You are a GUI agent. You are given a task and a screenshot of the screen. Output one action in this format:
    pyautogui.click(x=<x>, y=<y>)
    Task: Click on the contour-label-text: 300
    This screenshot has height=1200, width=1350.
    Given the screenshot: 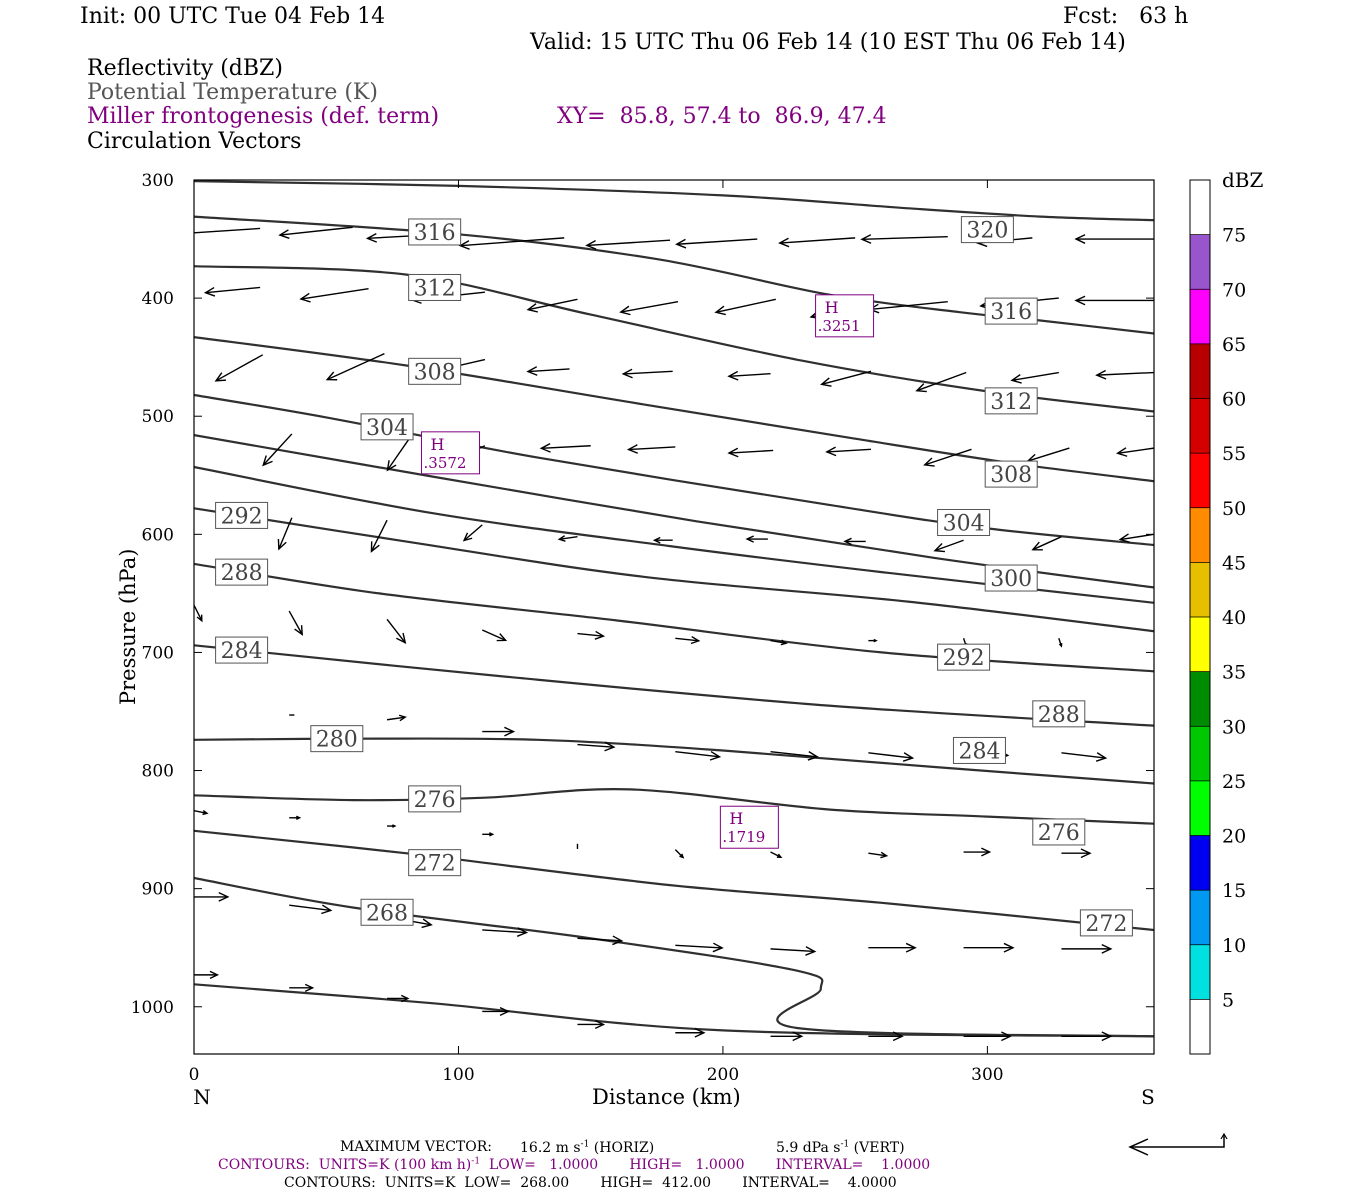 What is the action you would take?
    pyautogui.click(x=1011, y=579)
    